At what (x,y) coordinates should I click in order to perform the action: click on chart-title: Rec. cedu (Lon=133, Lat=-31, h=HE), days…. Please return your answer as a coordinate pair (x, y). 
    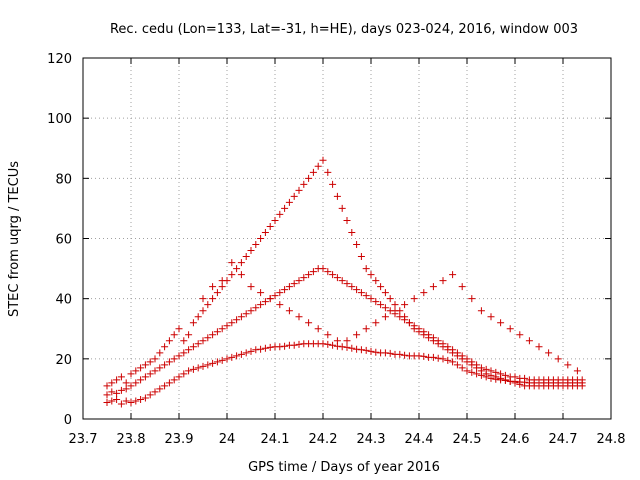
    Looking at the image, I should click on (344, 29).